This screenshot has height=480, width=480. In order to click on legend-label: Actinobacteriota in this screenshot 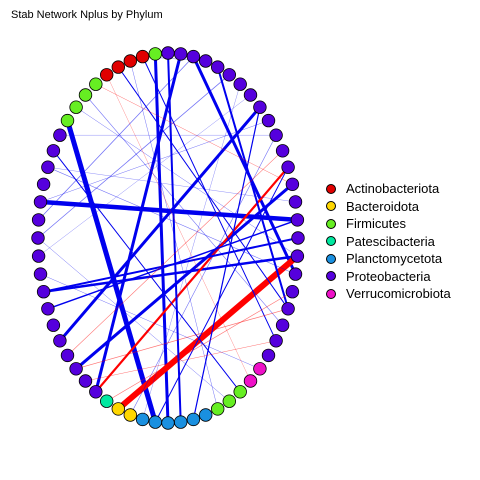, I will do `click(393, 189)`.